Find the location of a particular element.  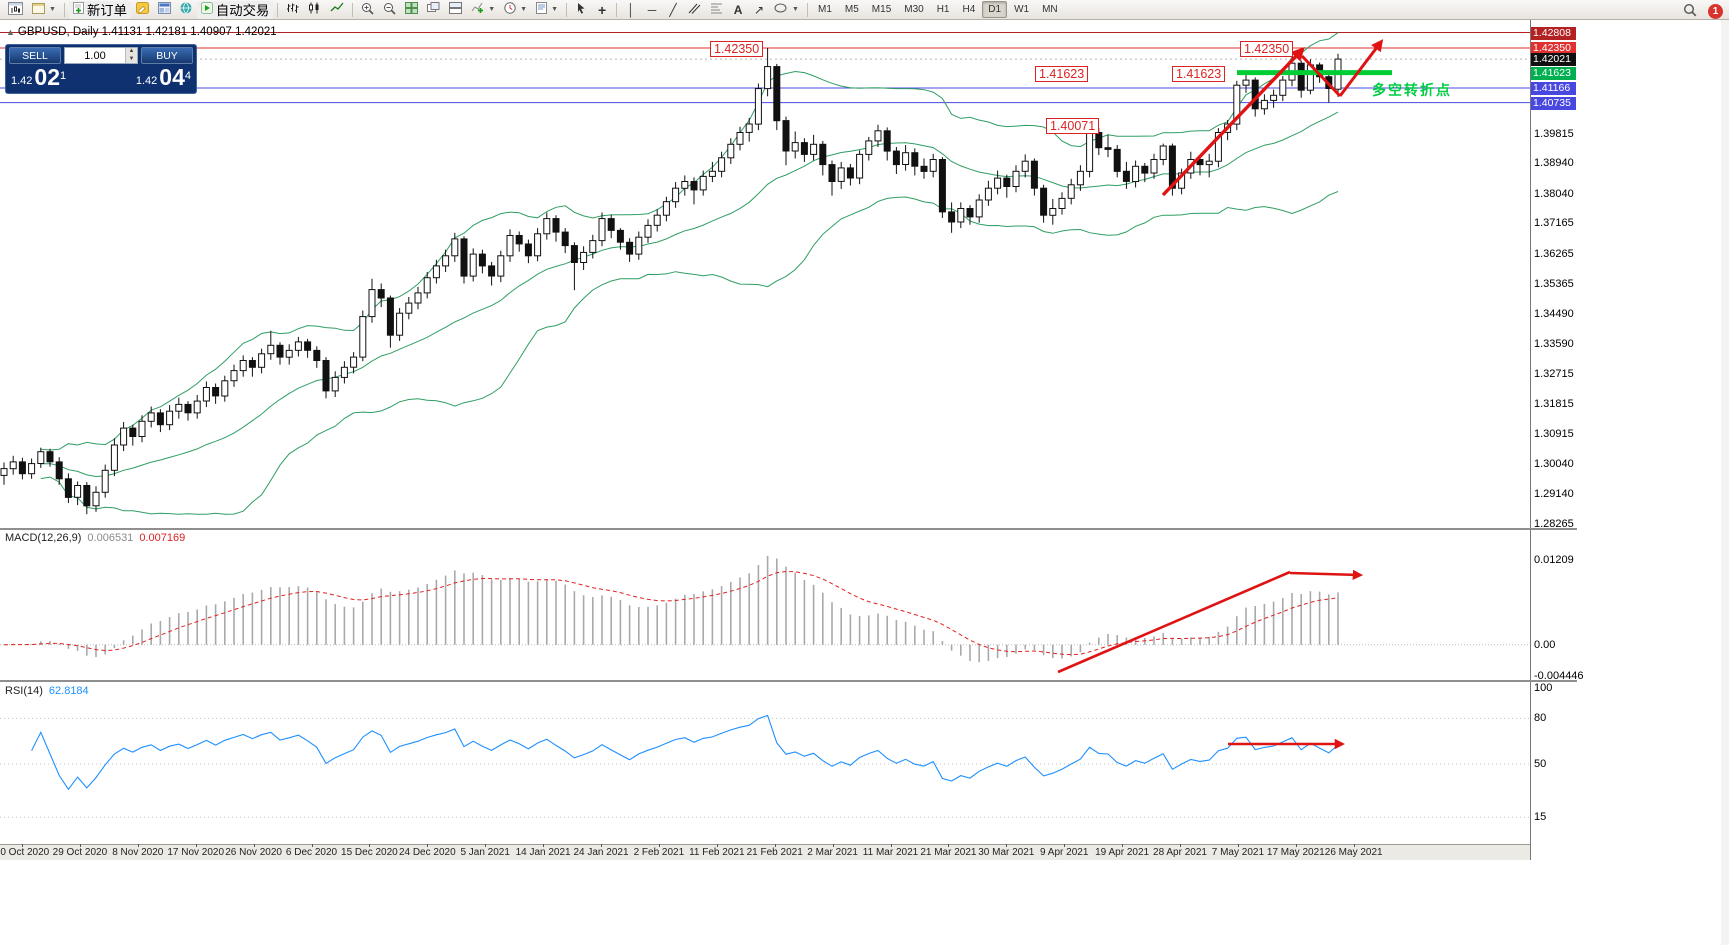

periods-icon is located at coordinates (510, 9).